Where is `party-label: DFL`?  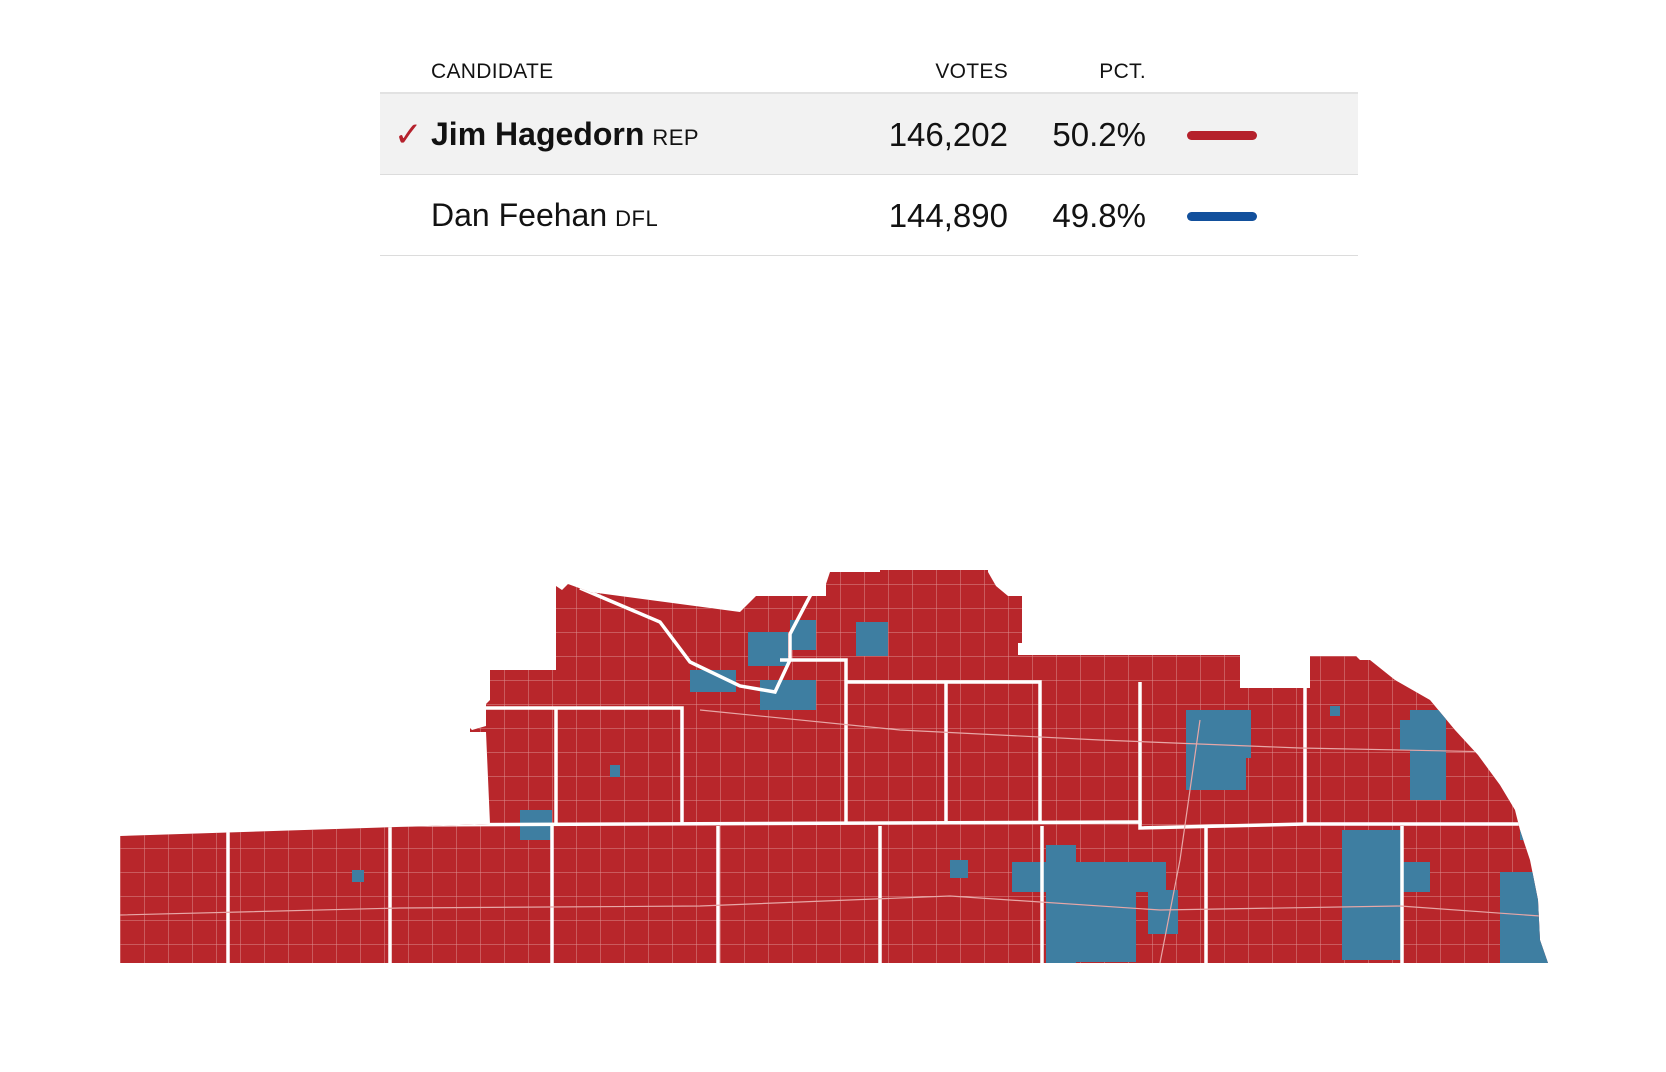 party-label: DFL is located at coordinates (637, 218).